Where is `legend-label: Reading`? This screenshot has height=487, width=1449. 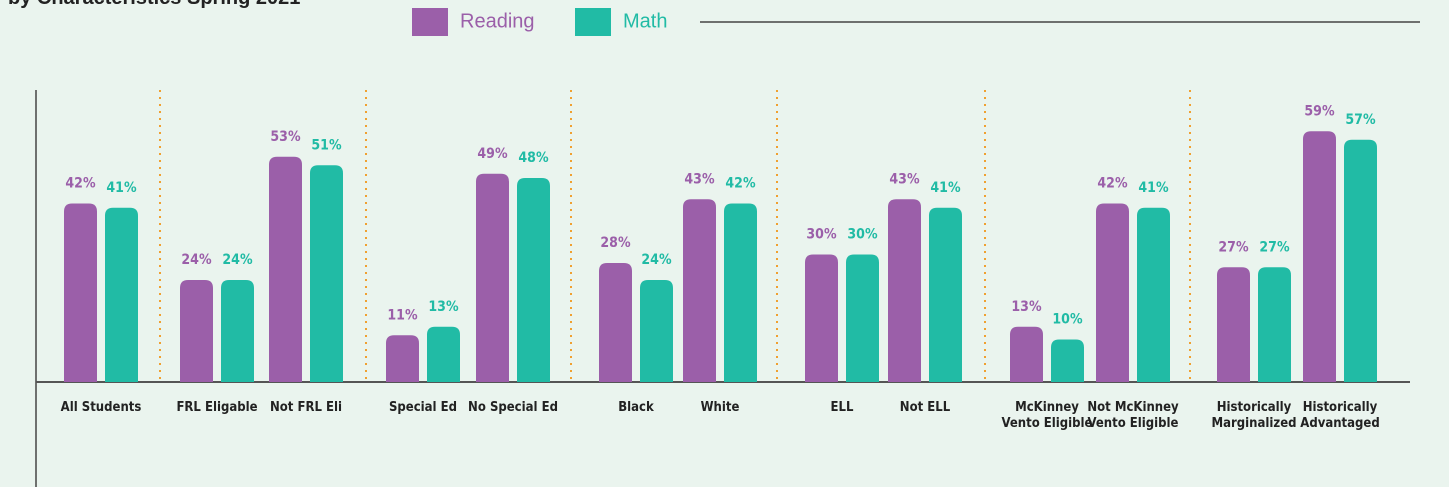
legend-label: Reading is located at coordinates (497, 21).